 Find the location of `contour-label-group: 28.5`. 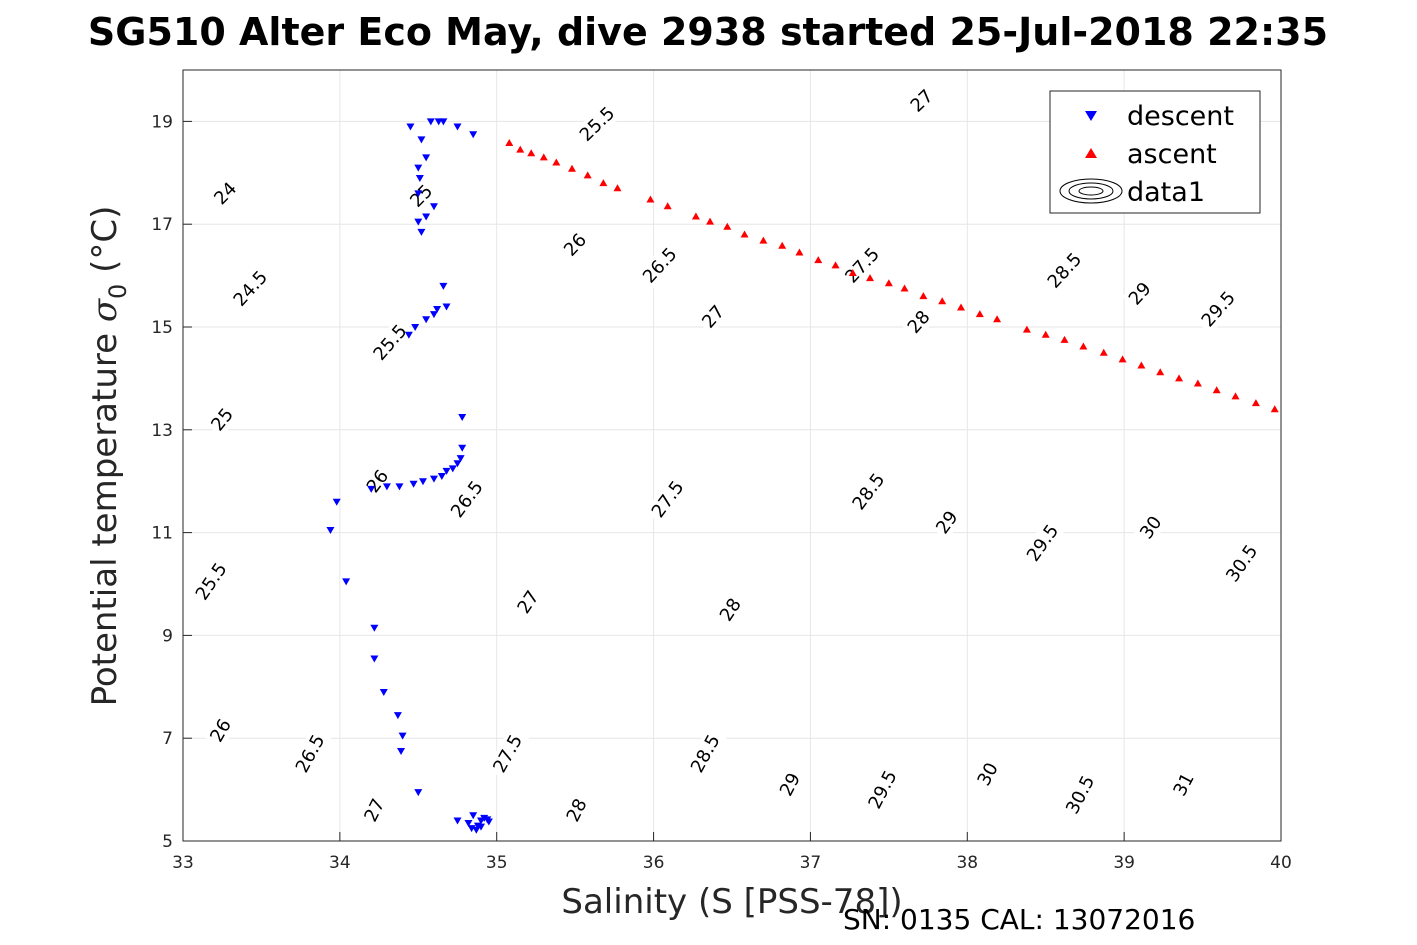

contour-label-group: 28.5 is located at coordinates (705, 753).